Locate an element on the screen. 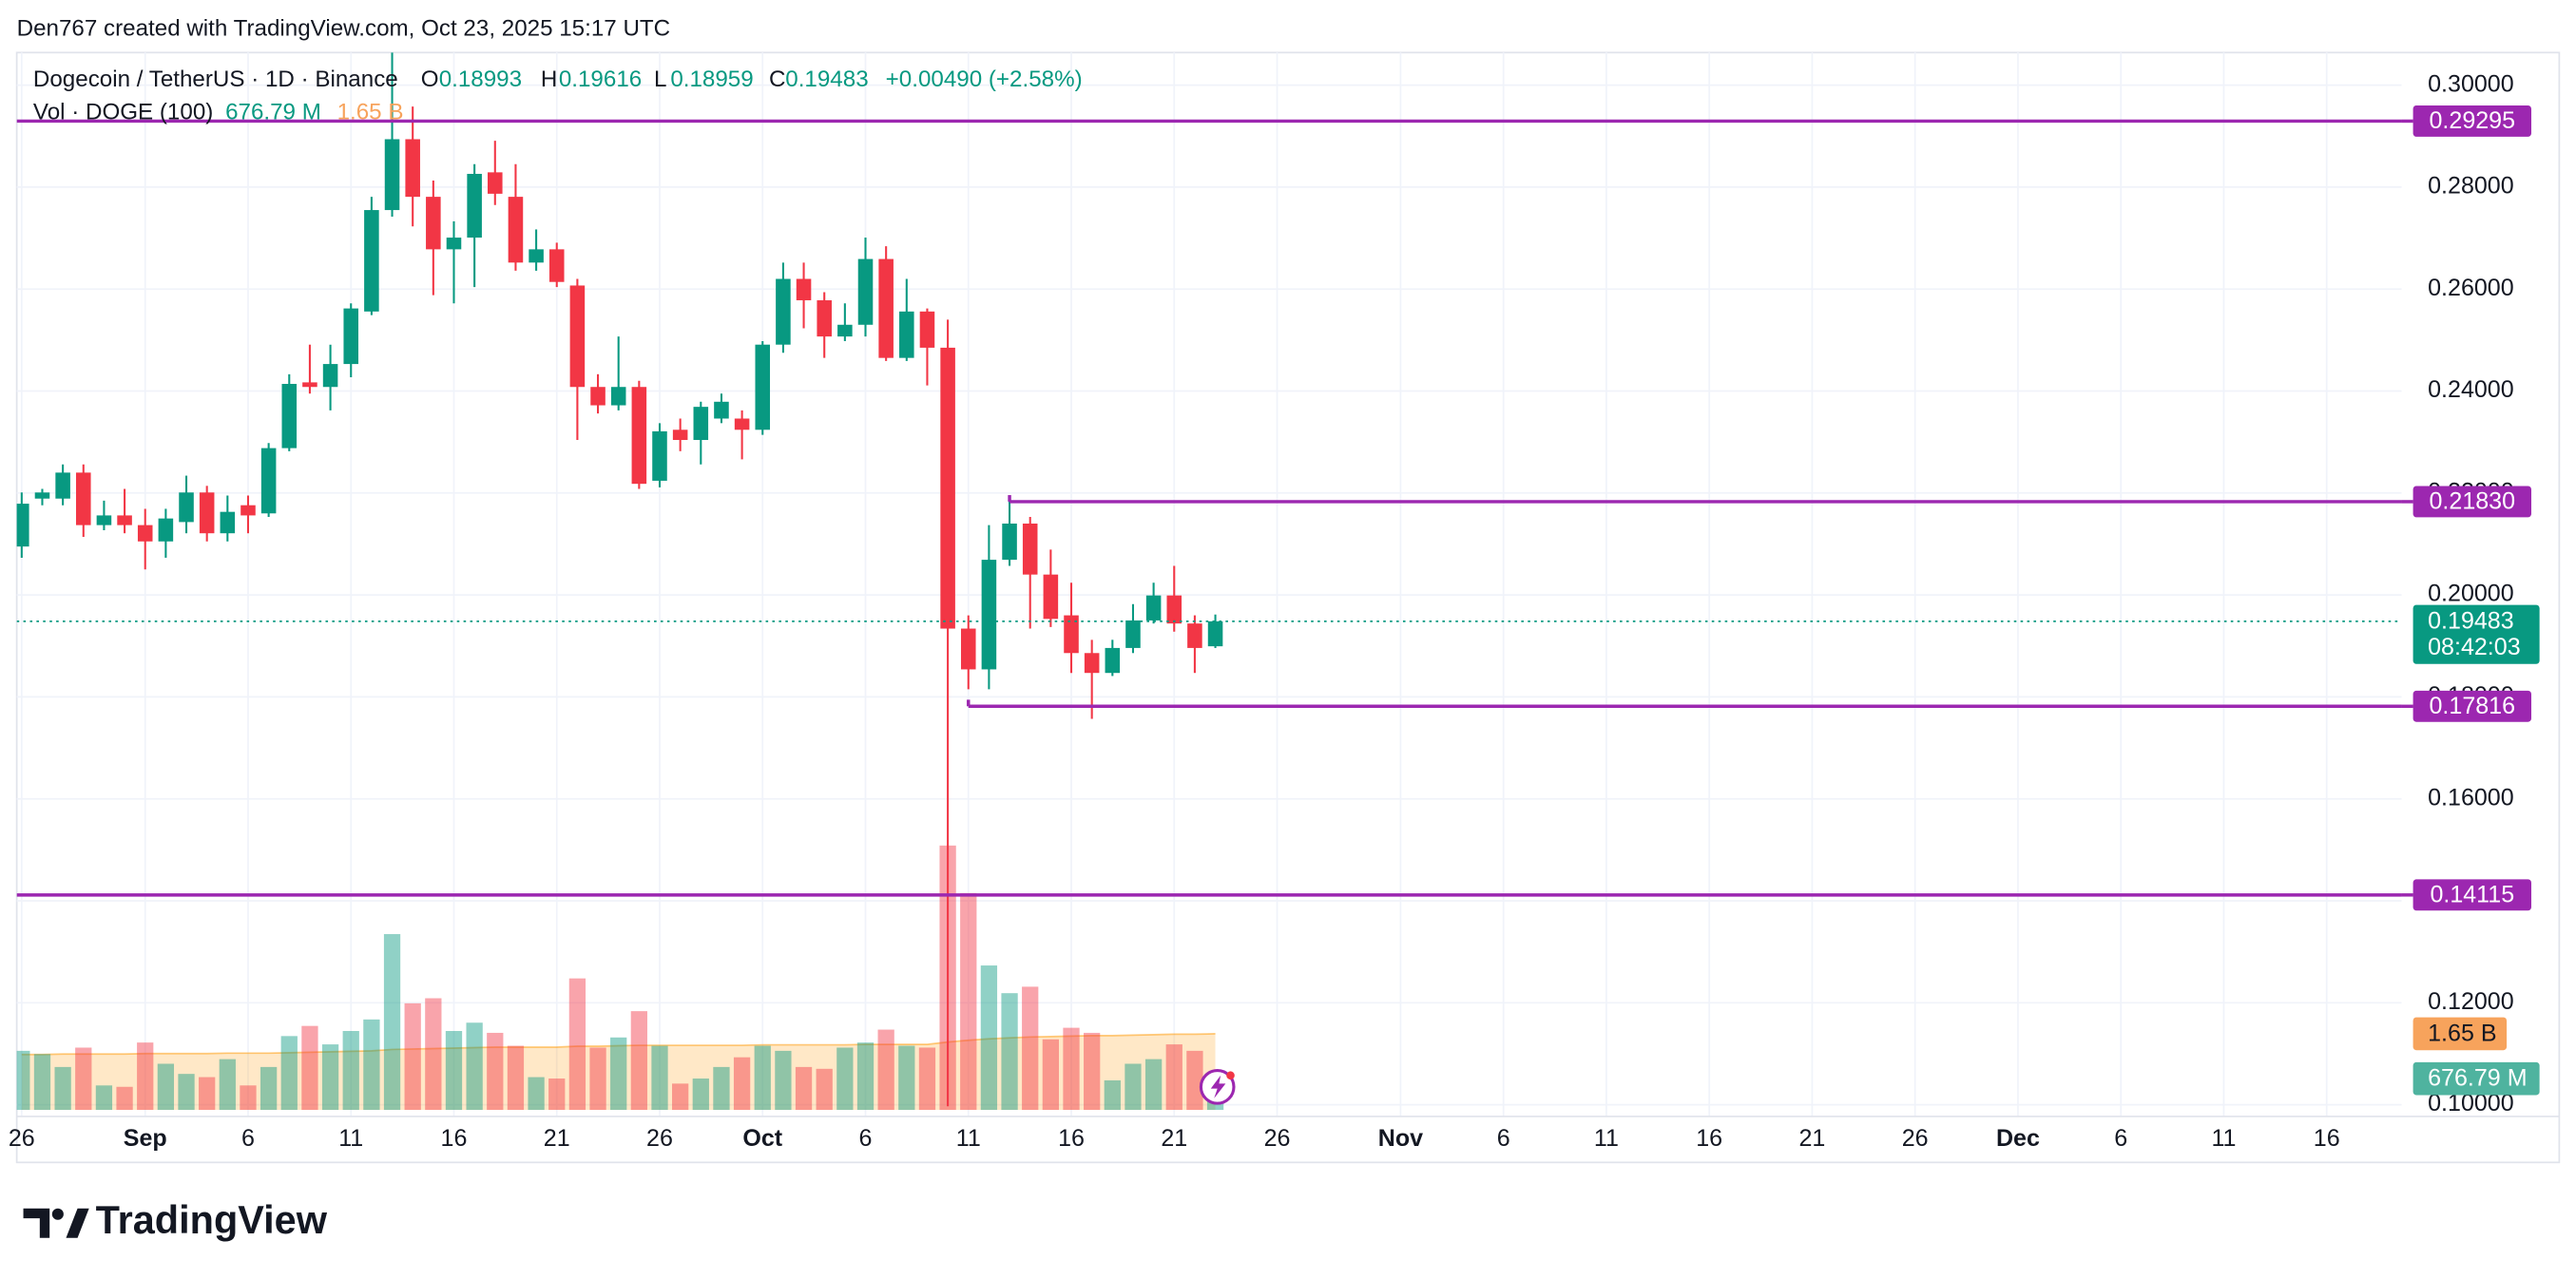 This screenshot has height=1279, width=2576. y-tick-label: 0.20000 is located at coordinates (2471, 594).